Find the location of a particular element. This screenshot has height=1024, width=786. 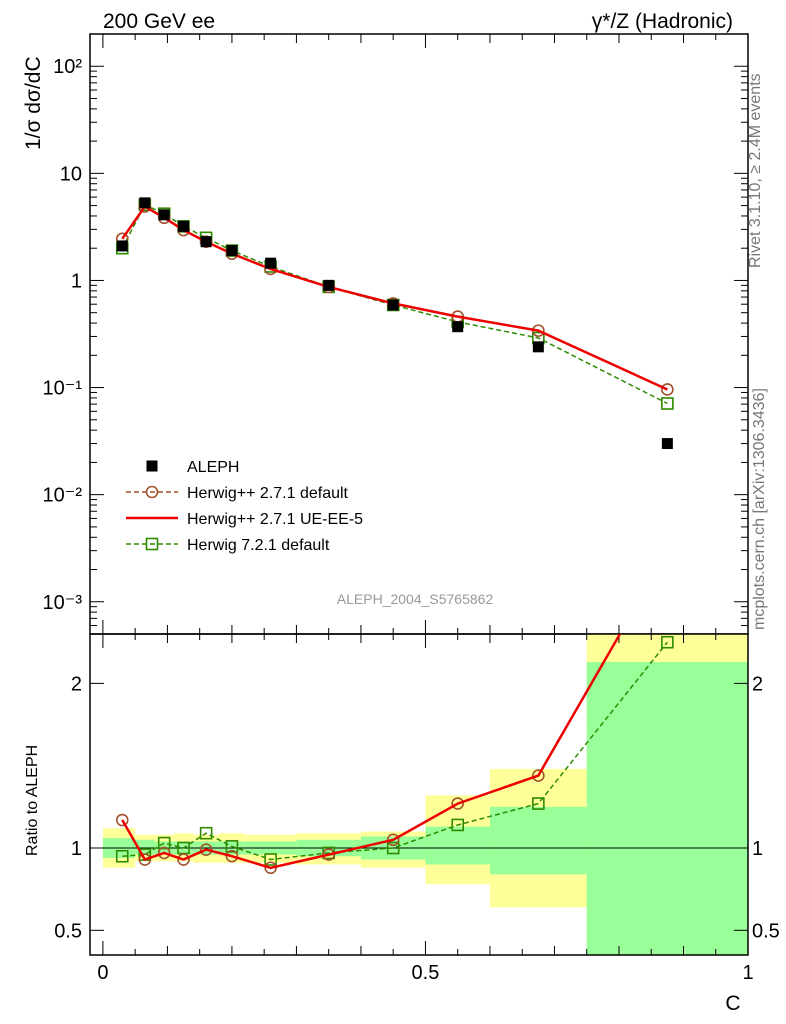

ratio-y-tick-label-right: 2 is located at coordinates (757, 684).